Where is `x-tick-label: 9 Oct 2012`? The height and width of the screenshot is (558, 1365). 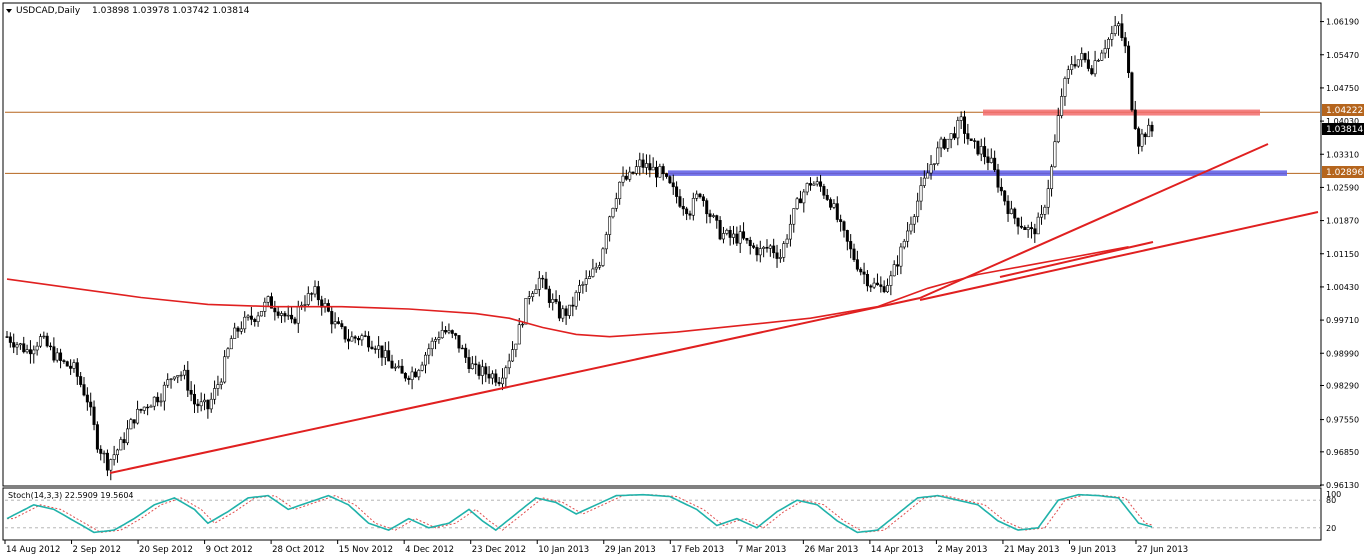
x-tick-label: 9 Oct 2012 is located at coordinates (229, 550).